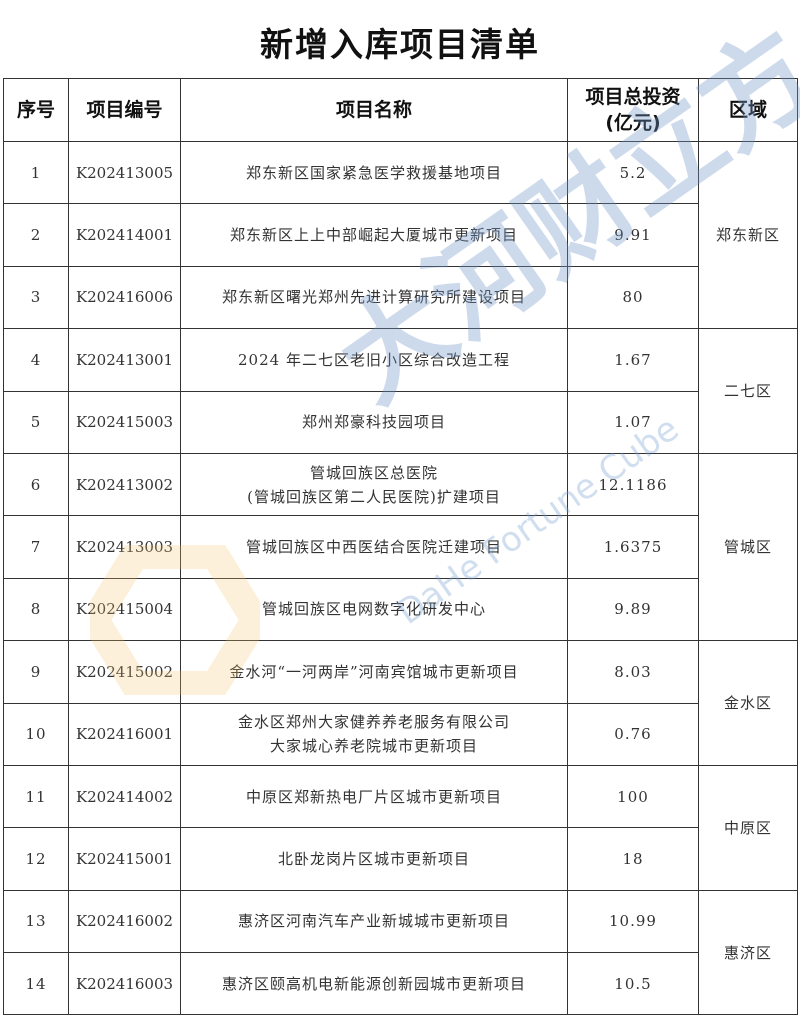 The image size is (800, 1026). I want to click on row-no: 14, so click(36, 984).